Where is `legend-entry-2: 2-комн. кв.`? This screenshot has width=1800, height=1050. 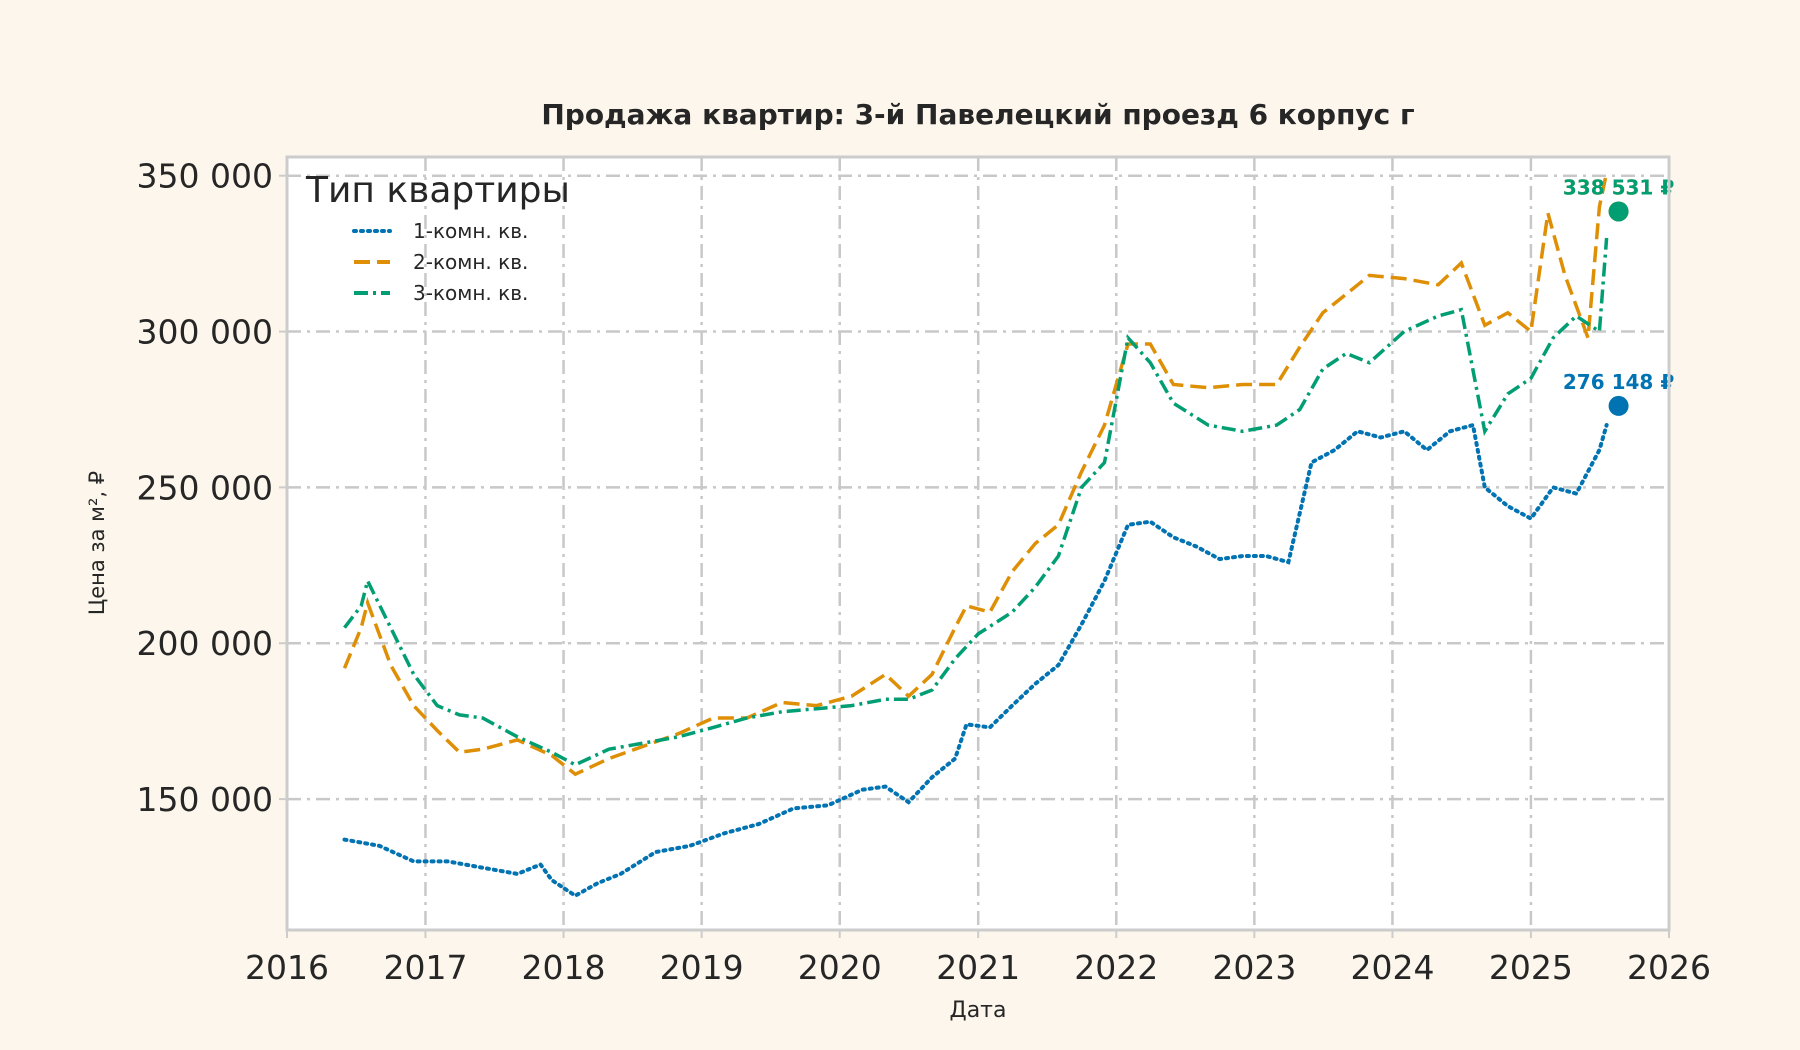
legend-entry-2: 2-комн. кв. is located at coordinates (470, 262).